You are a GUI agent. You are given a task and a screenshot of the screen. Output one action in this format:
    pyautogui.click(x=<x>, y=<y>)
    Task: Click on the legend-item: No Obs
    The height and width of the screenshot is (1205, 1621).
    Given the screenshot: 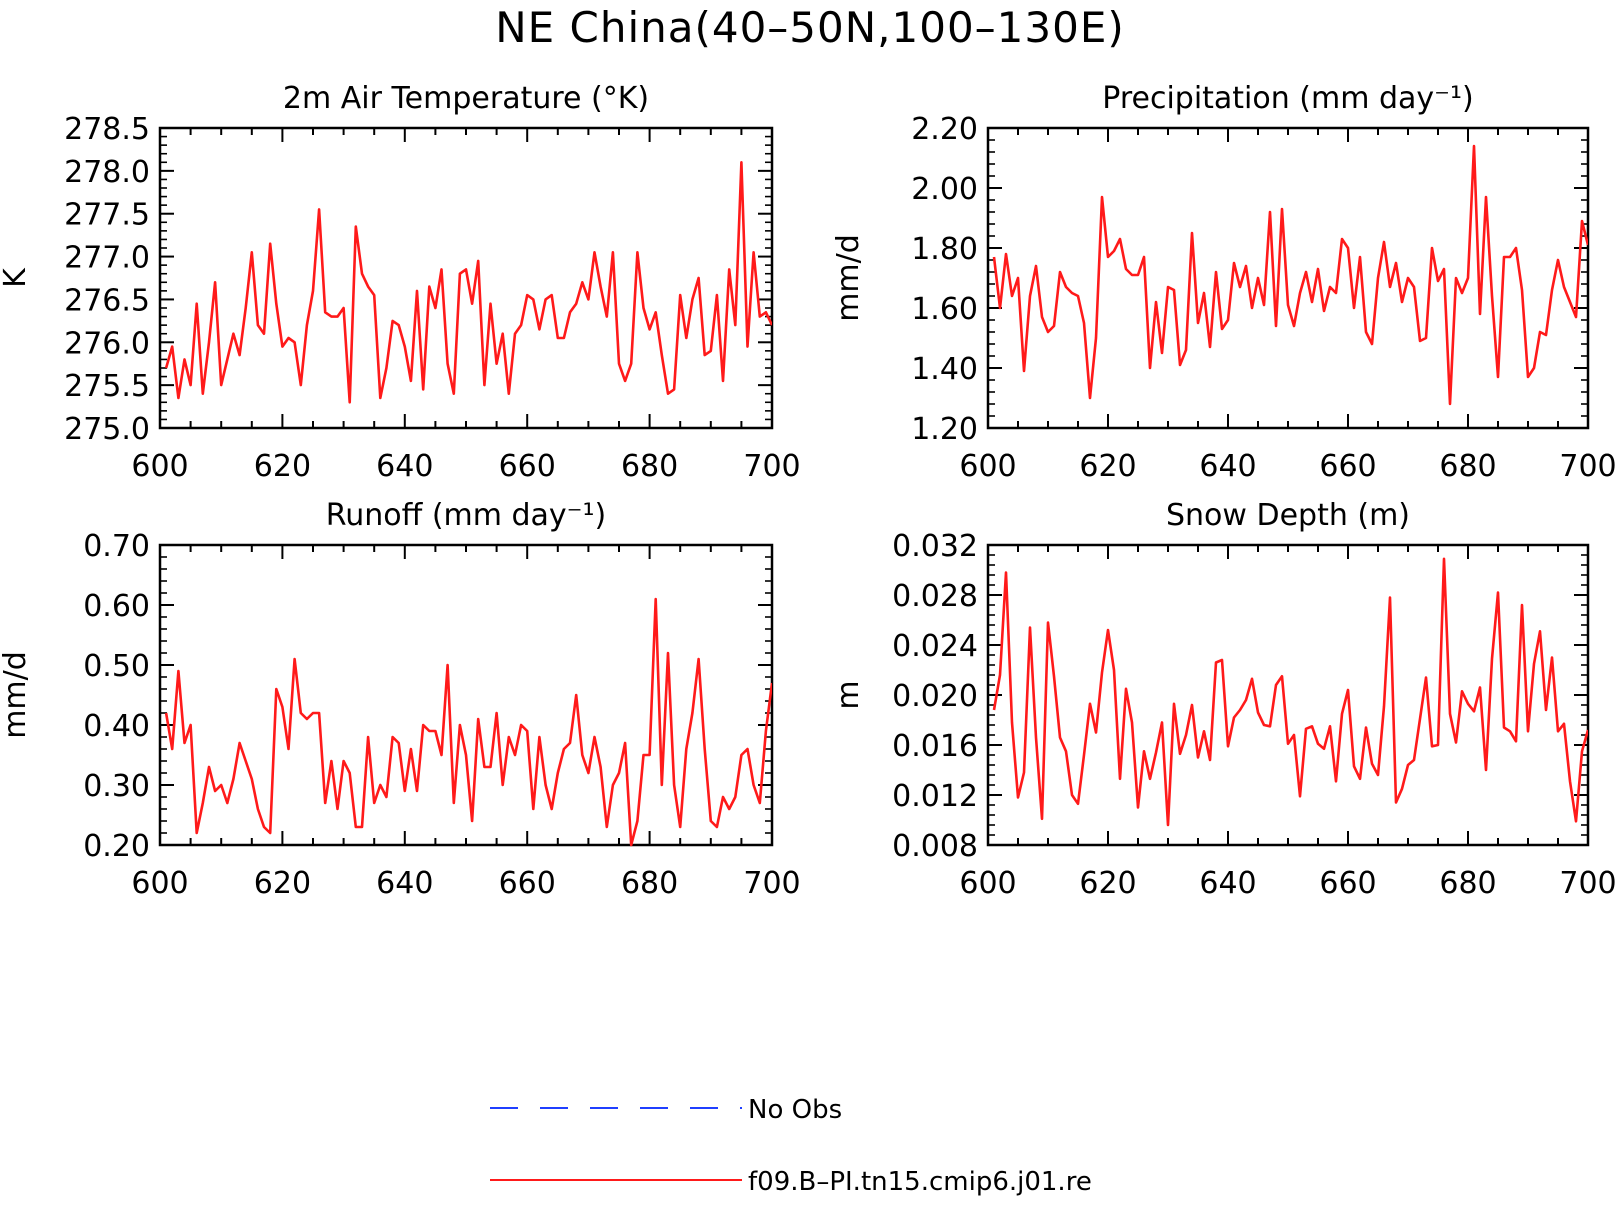 What is the action you would take?
    pyautogui.click(x=666, y=1110)
    